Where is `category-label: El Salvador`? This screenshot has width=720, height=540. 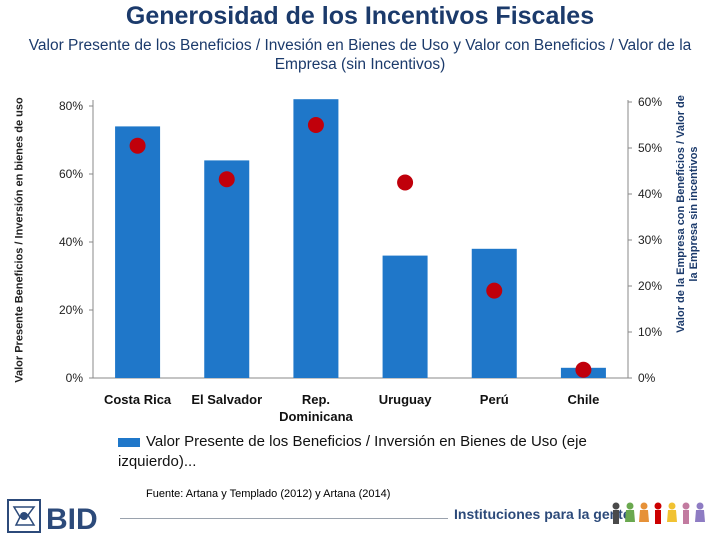 category-label: El Salvador is located at coordinates (226, 399).